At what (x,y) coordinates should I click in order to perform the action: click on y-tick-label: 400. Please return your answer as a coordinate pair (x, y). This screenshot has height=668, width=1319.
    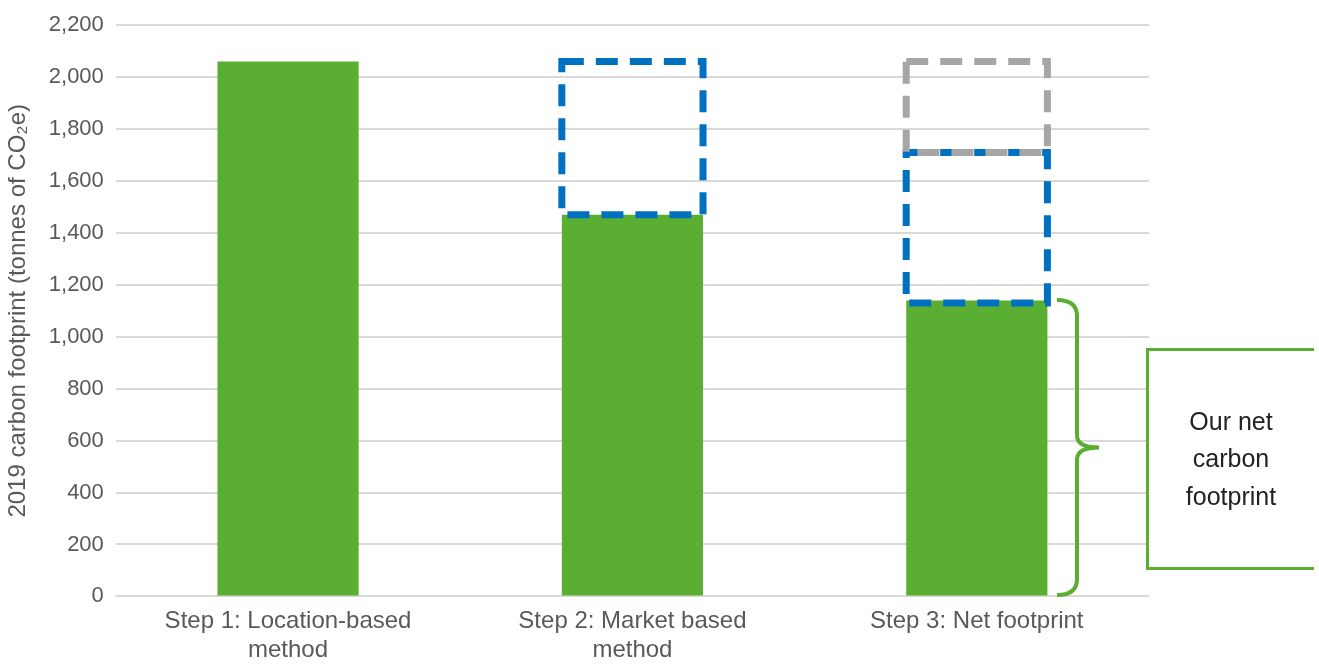
    Looking at the image, I should click on (85, 491).